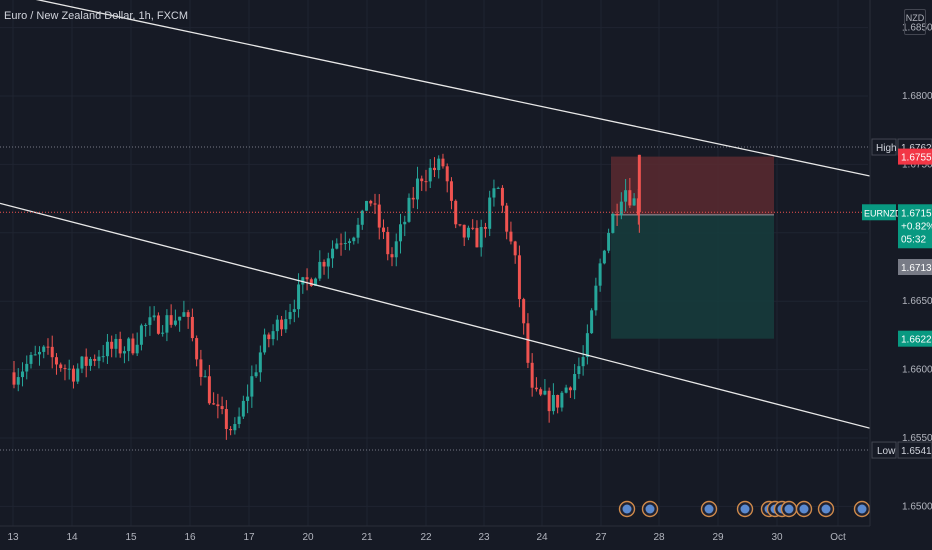 This screenshot has height=550, width=932. I want to click on y-tick-label: 1.68500, so click(917, 28).